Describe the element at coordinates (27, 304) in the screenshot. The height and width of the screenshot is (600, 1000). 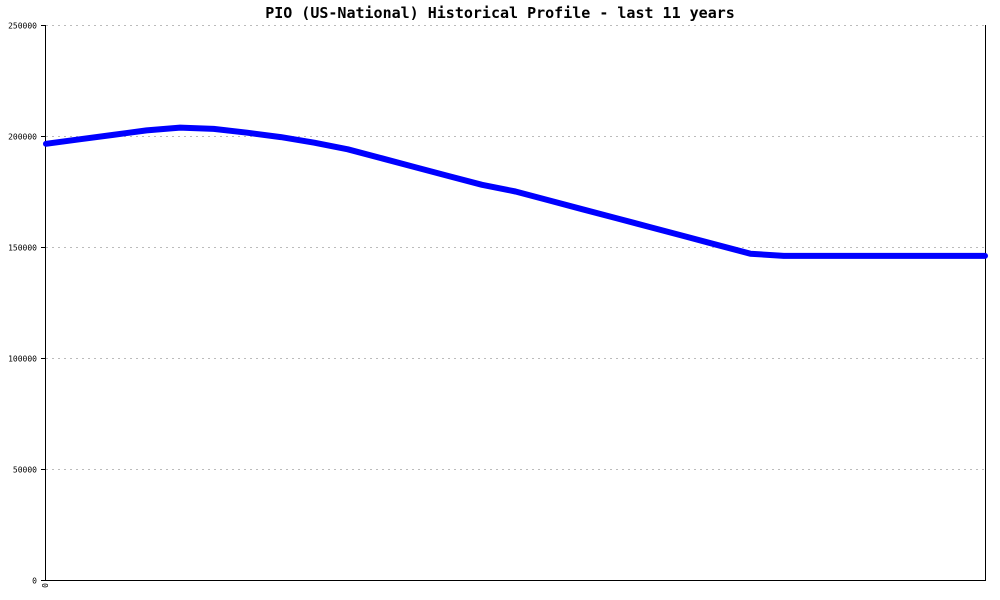
I see `y-axis-ticks: 0 50000 100000 150000 200000 250000` at that location.